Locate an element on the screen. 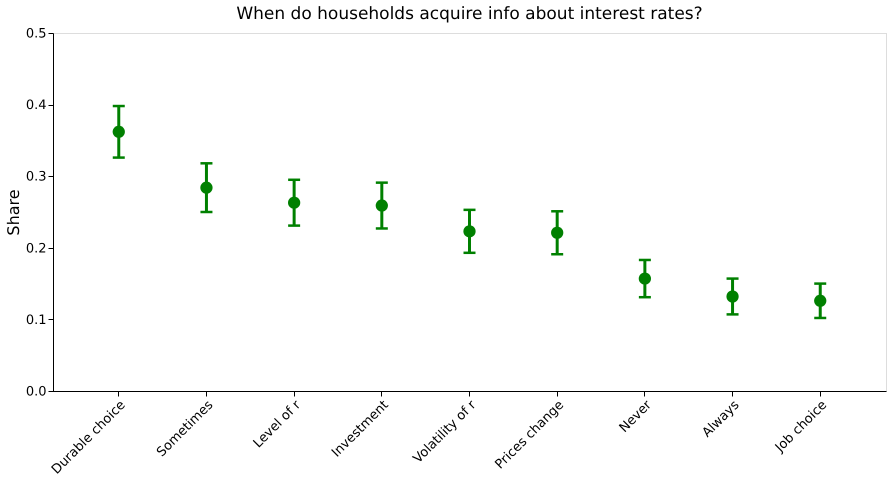 The height and width of the screenshot is (481, 890). y-tick-label: 0.1 is located at coordinates (36, 320).